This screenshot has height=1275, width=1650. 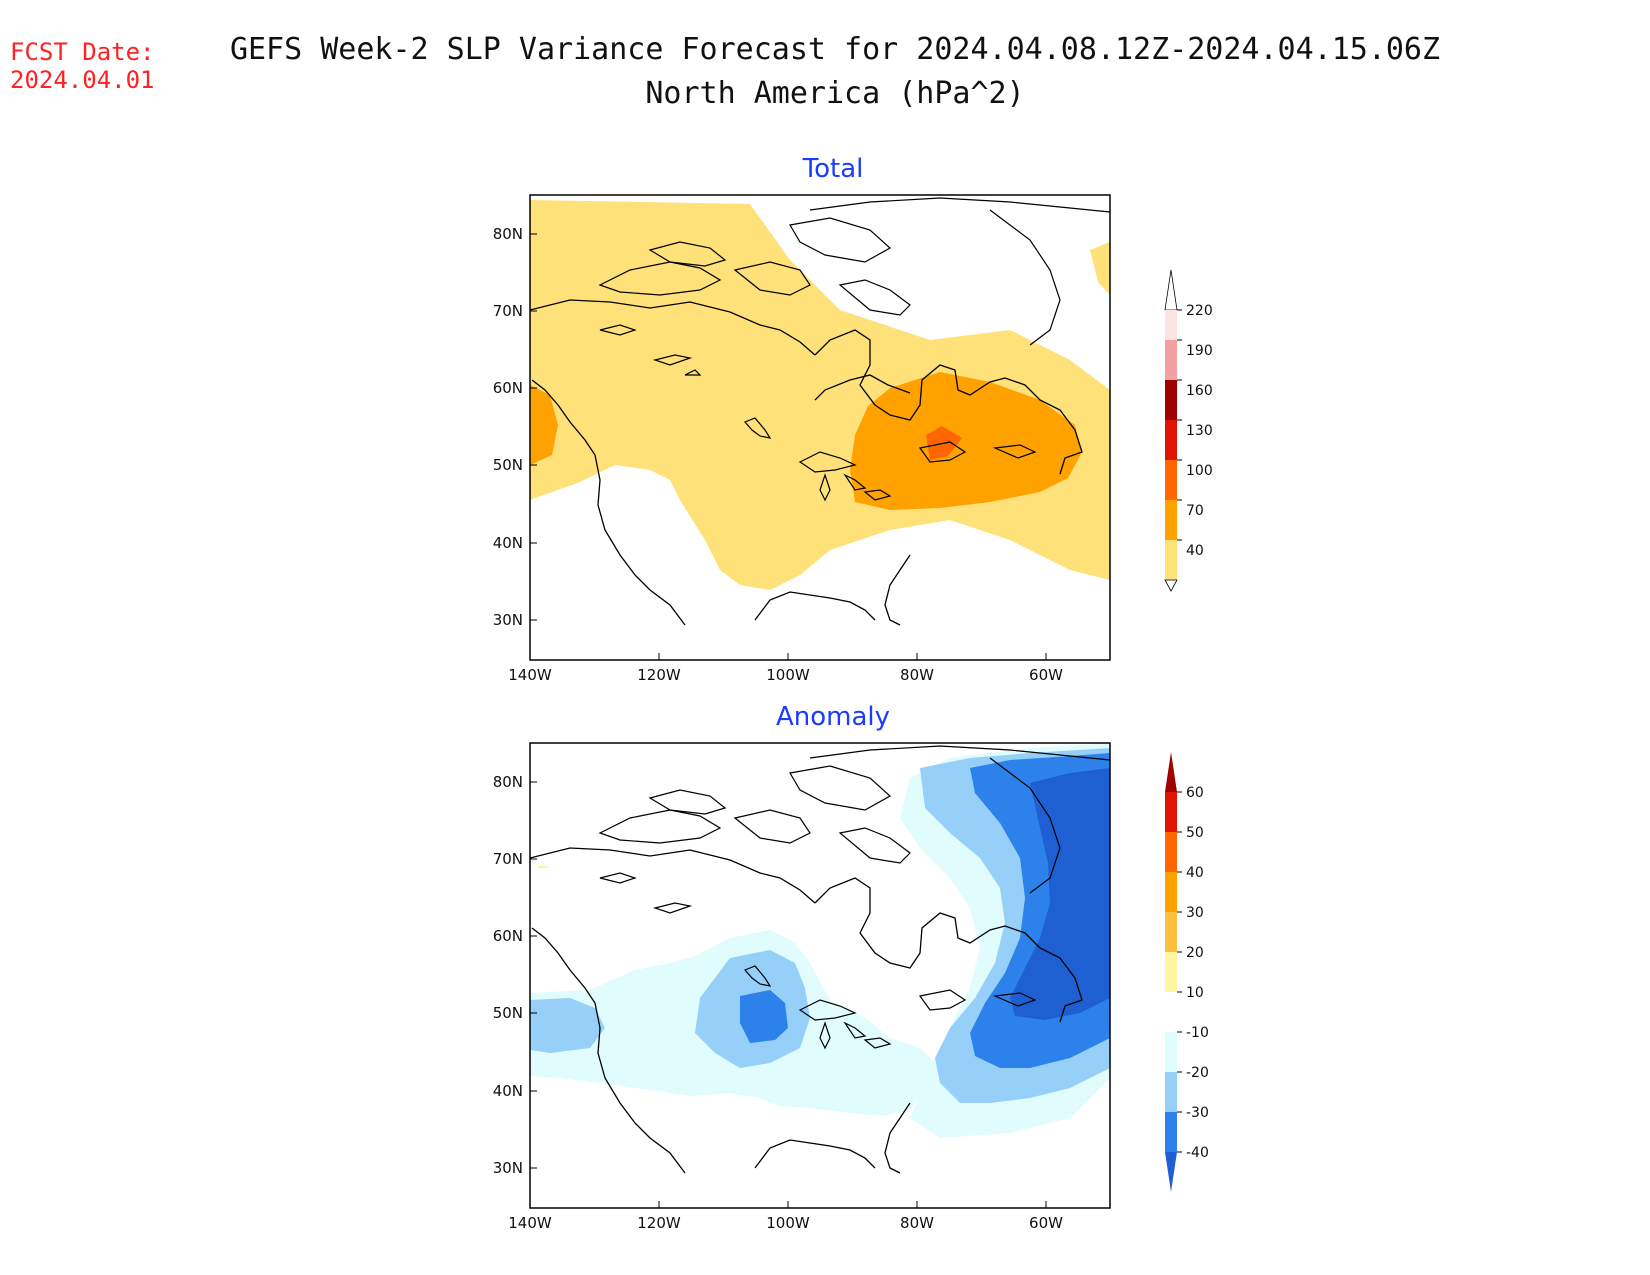 I want to click on anomaly-colorbar-label: 60, so click(x=1195, y=793).